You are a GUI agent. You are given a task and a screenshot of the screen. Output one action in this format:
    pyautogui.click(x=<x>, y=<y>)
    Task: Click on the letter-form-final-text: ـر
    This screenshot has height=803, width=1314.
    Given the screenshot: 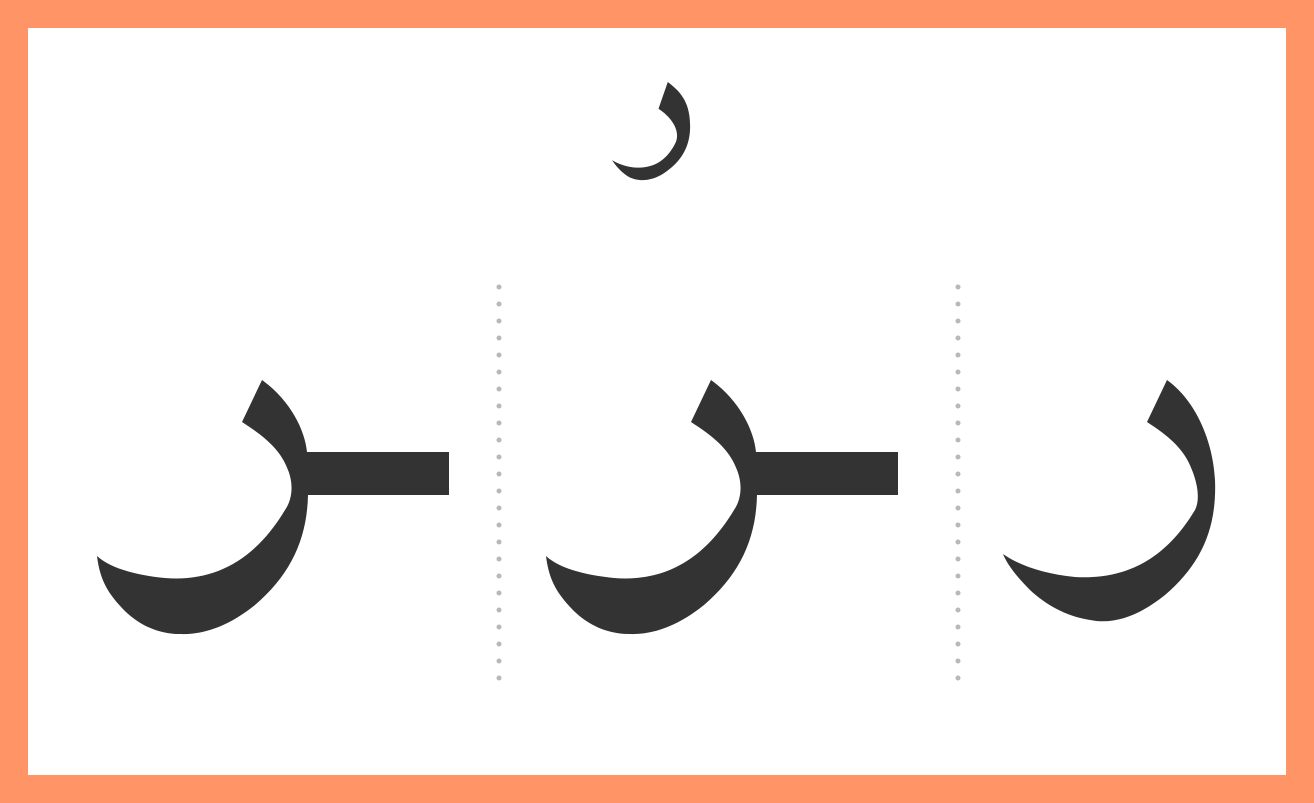 What is the action you would take?
    pyautogui.click(x=100, y=400)
    